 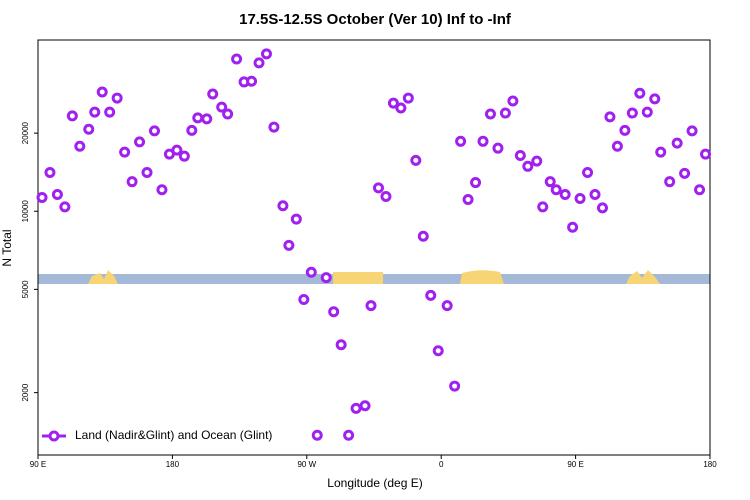 What do you see at coordinates (374, 483) in the screenshot?
I see `x-axis-label: Longitude (deg E)` at bounding box center [374, 483].